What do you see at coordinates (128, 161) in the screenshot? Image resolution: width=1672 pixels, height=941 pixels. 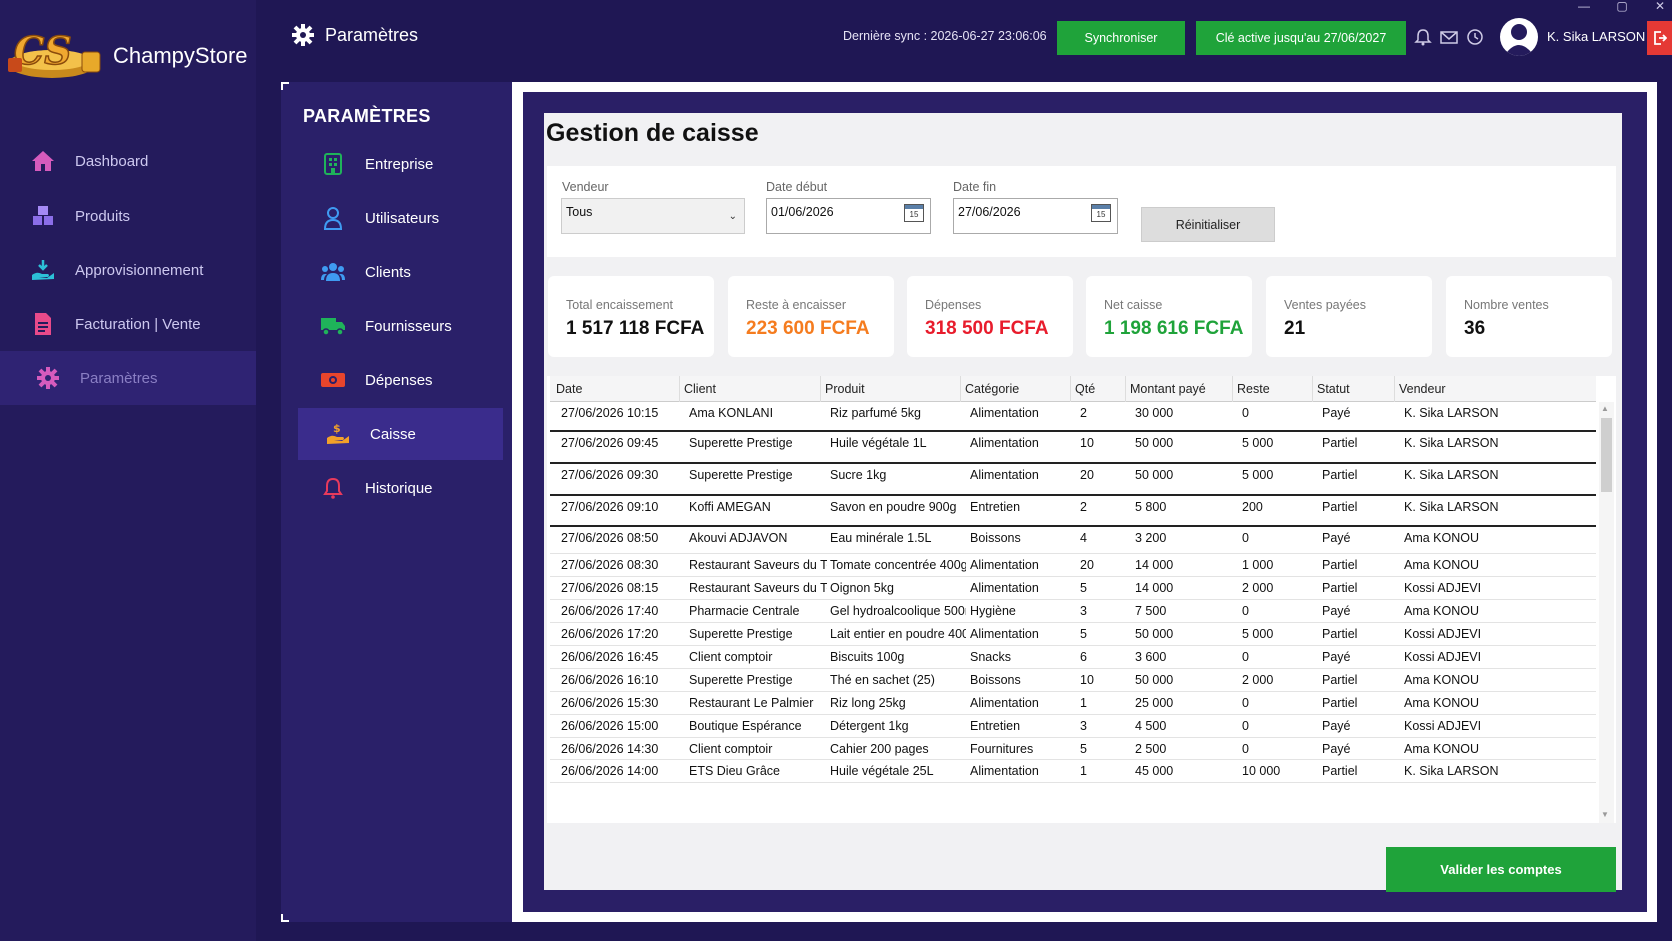 I see `nav-item-dashboard: Dashboard` at bounding box center [128, 161].